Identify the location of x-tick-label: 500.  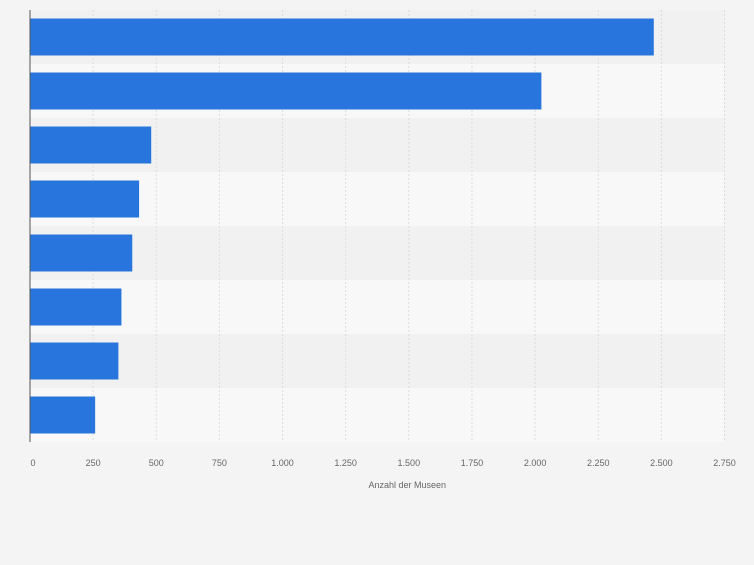
(156, 463).